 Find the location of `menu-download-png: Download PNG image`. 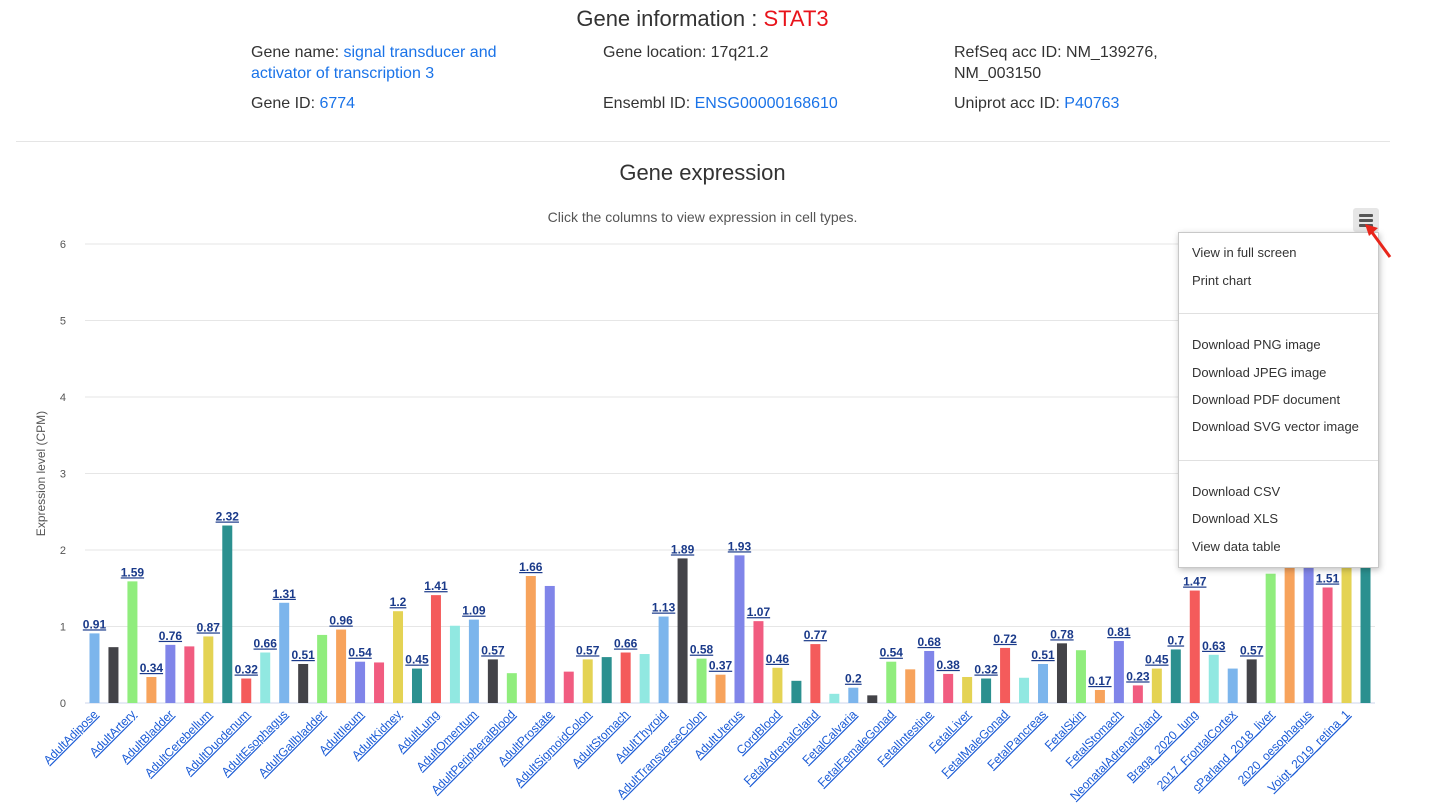

menu-download-png: Download PNG image is located at coordinates (1256, 344).